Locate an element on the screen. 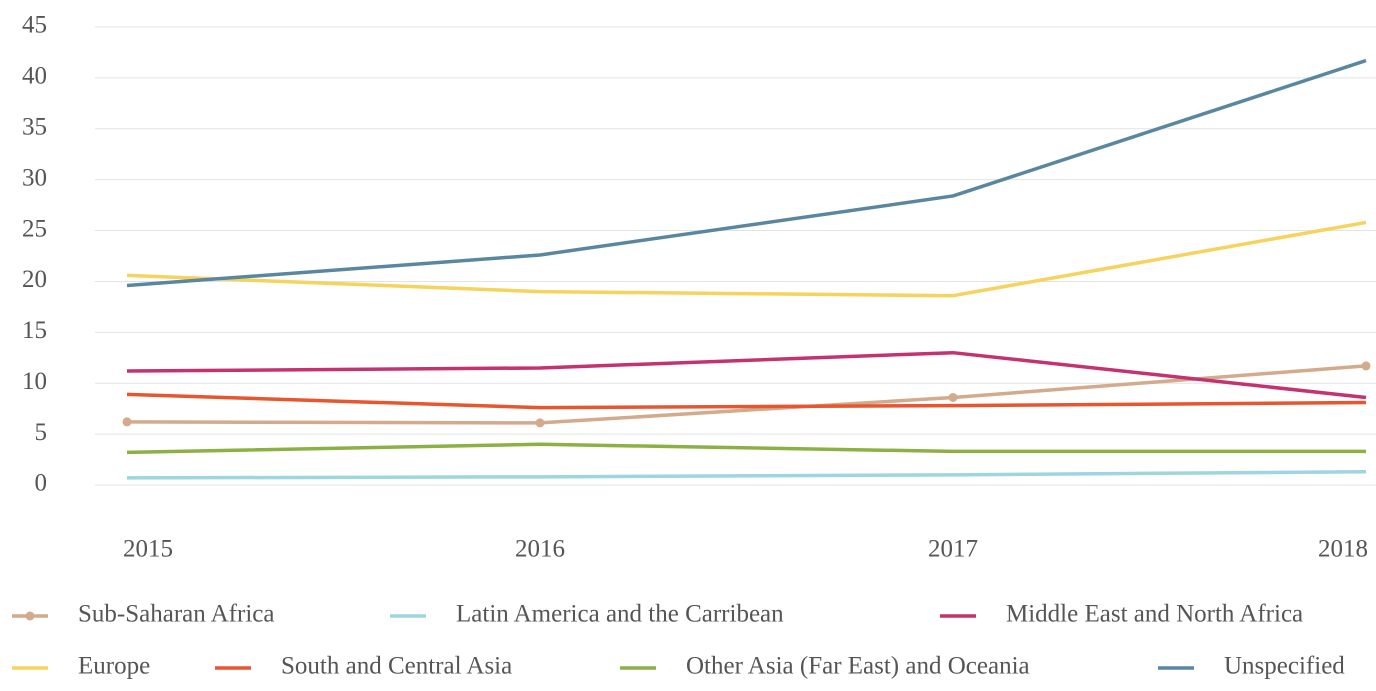 The height and width of the screenshot is (691, 1376). legend-label: Europe is located at coordinates (114, 666).